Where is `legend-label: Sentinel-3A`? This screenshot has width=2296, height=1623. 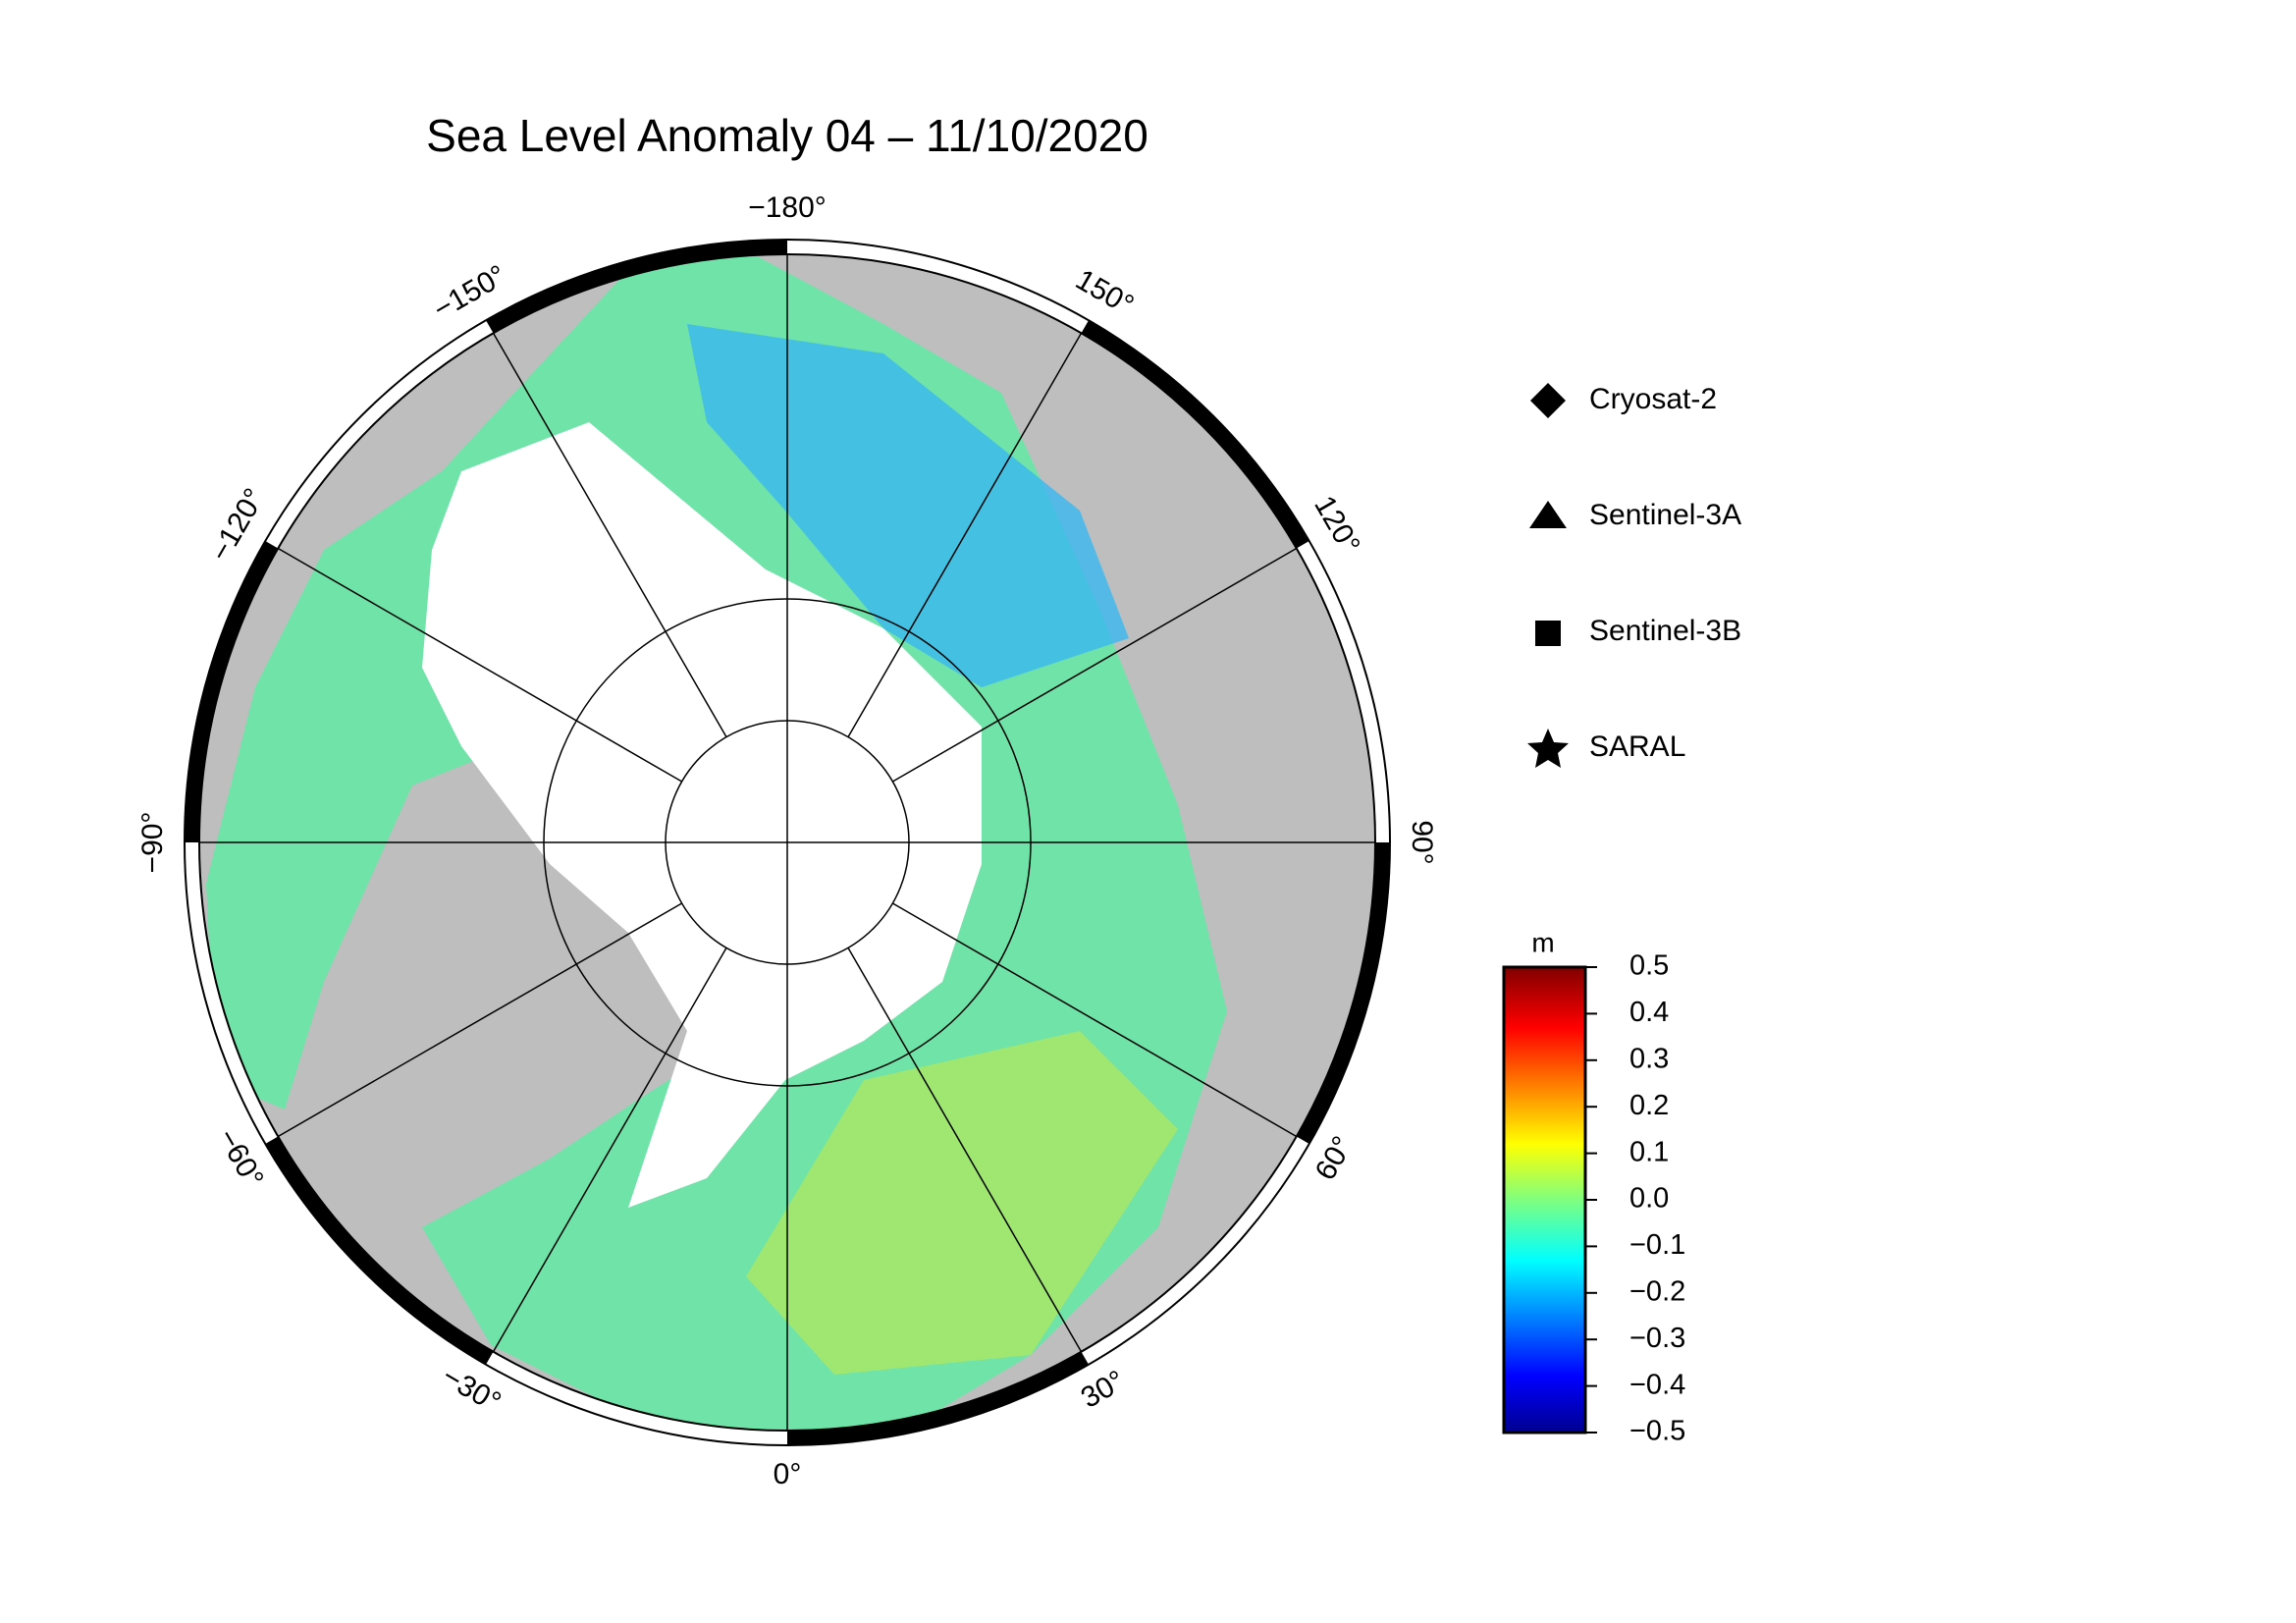
legend-label: Sentinel-3A is located at coordinates (1665, 515).